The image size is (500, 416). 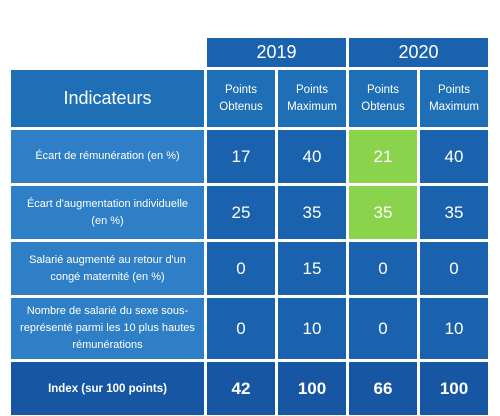 What do you see at coordinates (418, 52) in the screenshot?
I see `year-2020-header: 2020` at bounding box center [418, 52].